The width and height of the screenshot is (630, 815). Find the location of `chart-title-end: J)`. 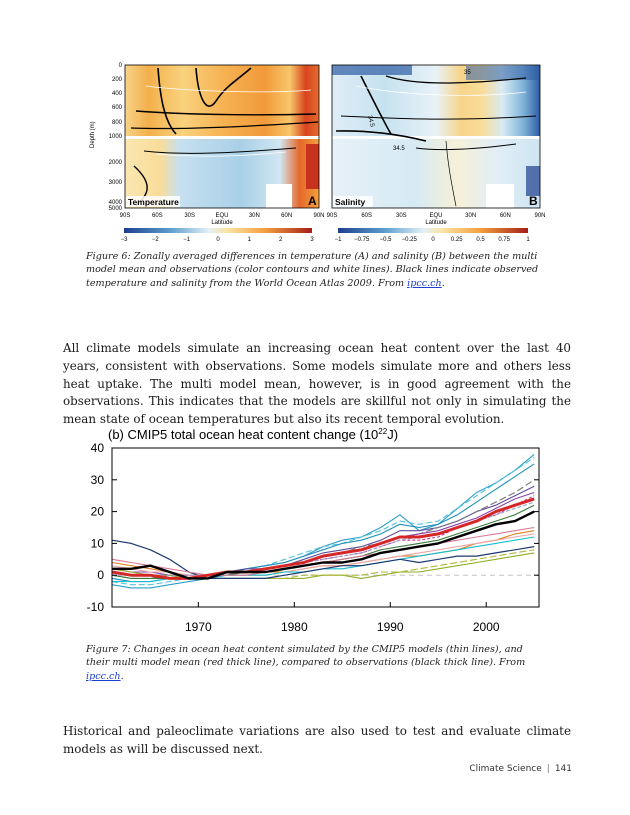

chart-title-end: J) is located at coordinates (392, 434).